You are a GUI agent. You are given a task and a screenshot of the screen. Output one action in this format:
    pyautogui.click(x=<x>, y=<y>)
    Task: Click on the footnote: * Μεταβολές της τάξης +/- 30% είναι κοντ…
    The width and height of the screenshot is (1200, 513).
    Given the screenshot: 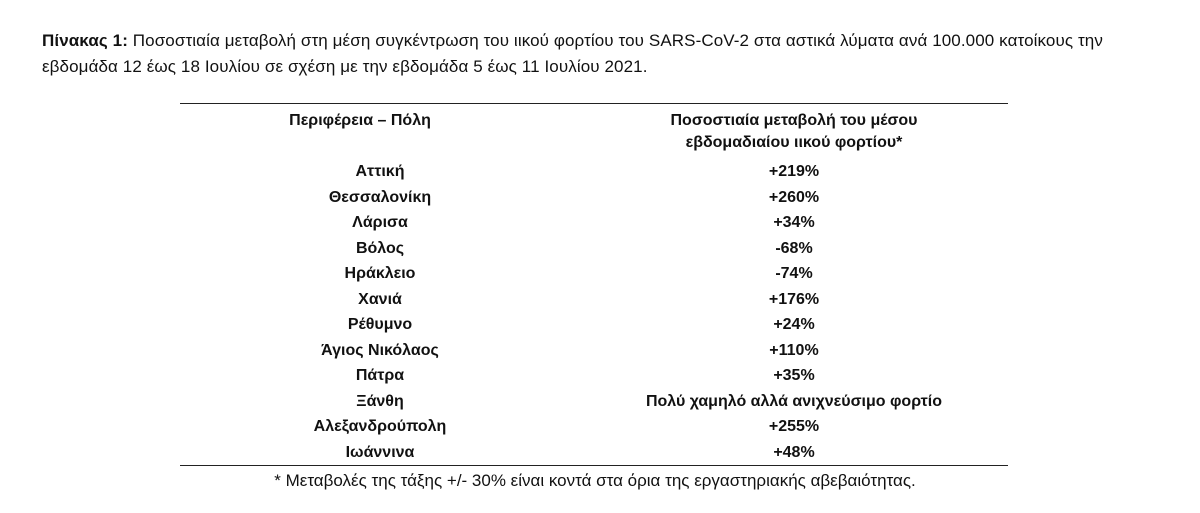 What is the action you would take?
    pyautogui.click(x=600, y=481)
    